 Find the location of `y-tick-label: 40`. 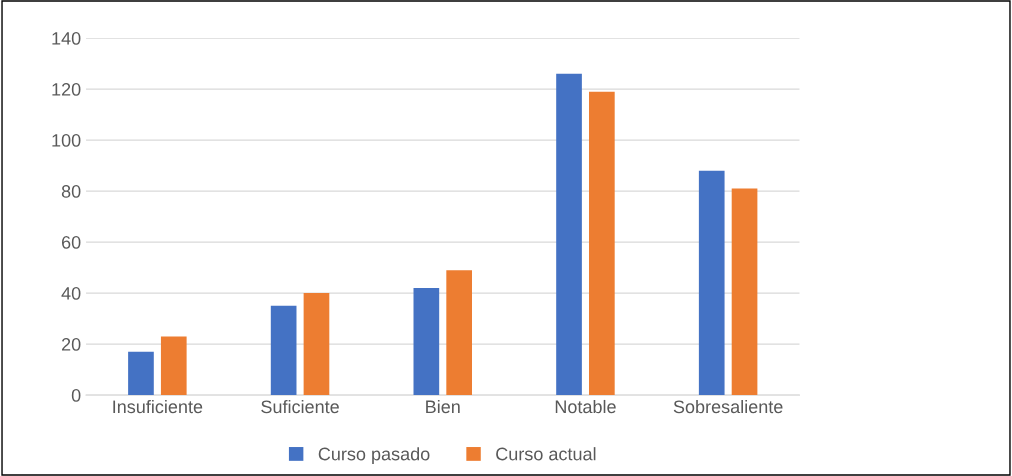

y-tick-label: 40 is located at coordinates (71, 293).